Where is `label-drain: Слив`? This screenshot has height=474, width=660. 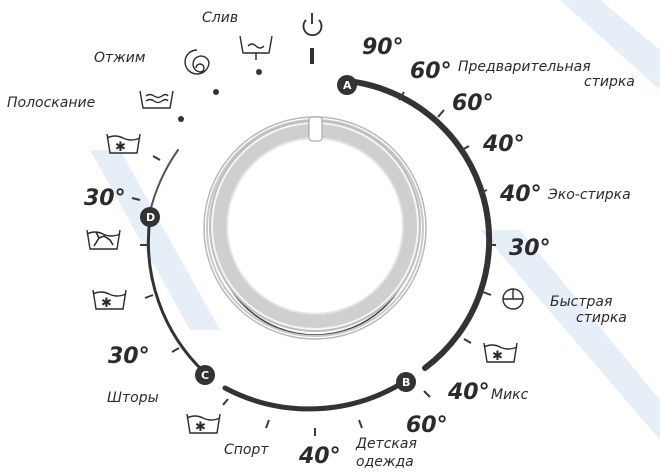
label-drain: Слив is located at coordinates (220, 18).